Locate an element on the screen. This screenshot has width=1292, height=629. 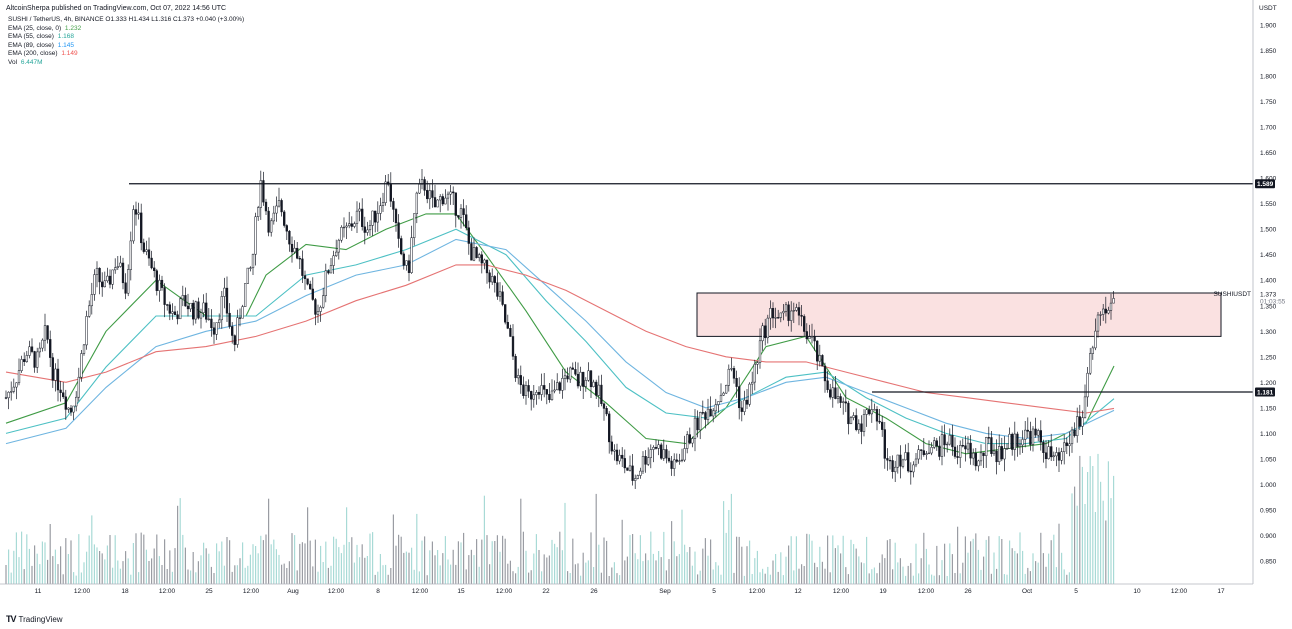
price-tick-label: 1.100 is located at coordinates (1268, 434).